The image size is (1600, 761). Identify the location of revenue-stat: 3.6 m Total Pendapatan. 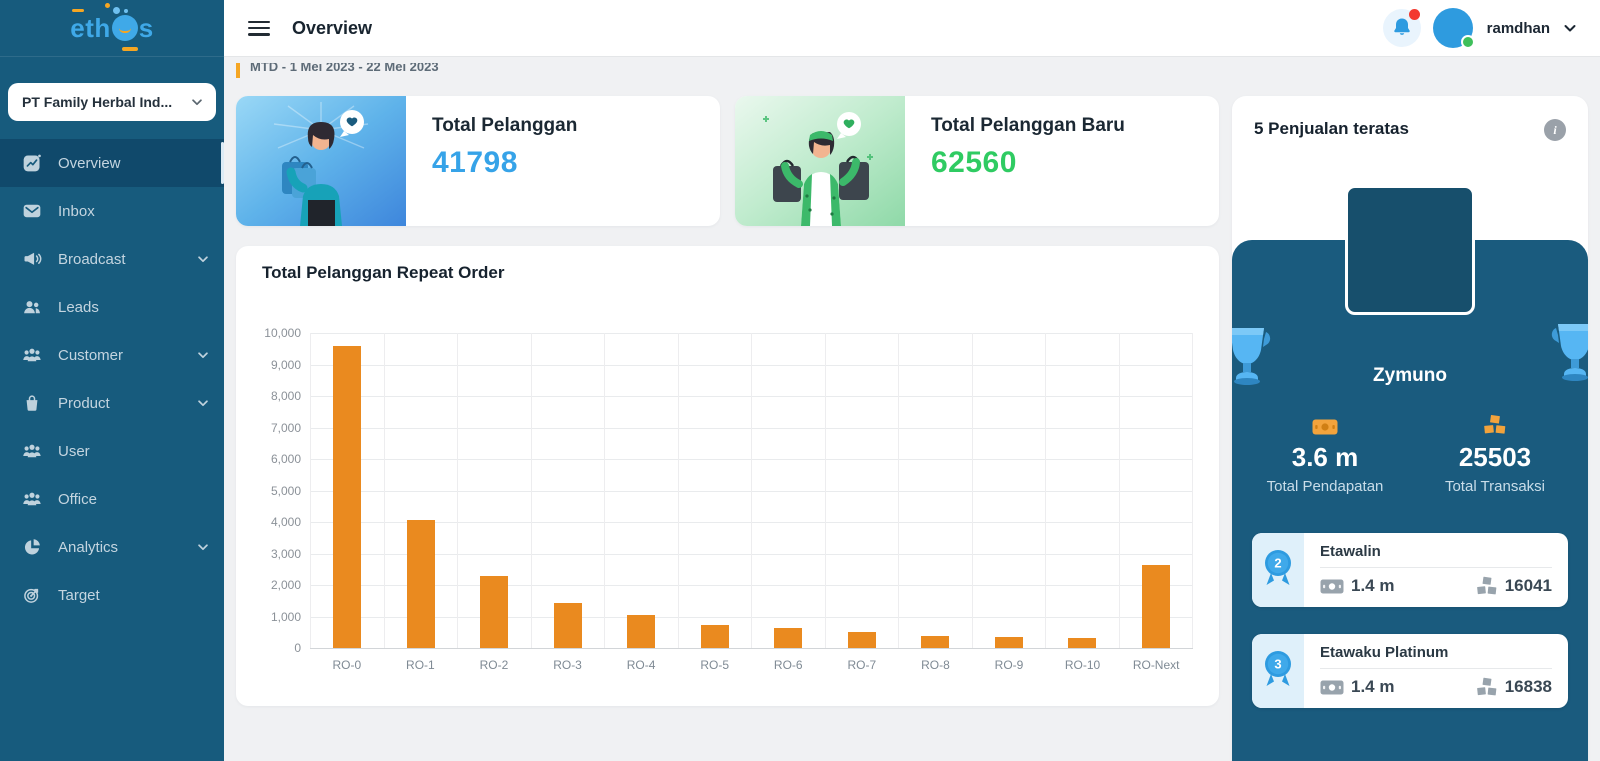
(1325, 454).